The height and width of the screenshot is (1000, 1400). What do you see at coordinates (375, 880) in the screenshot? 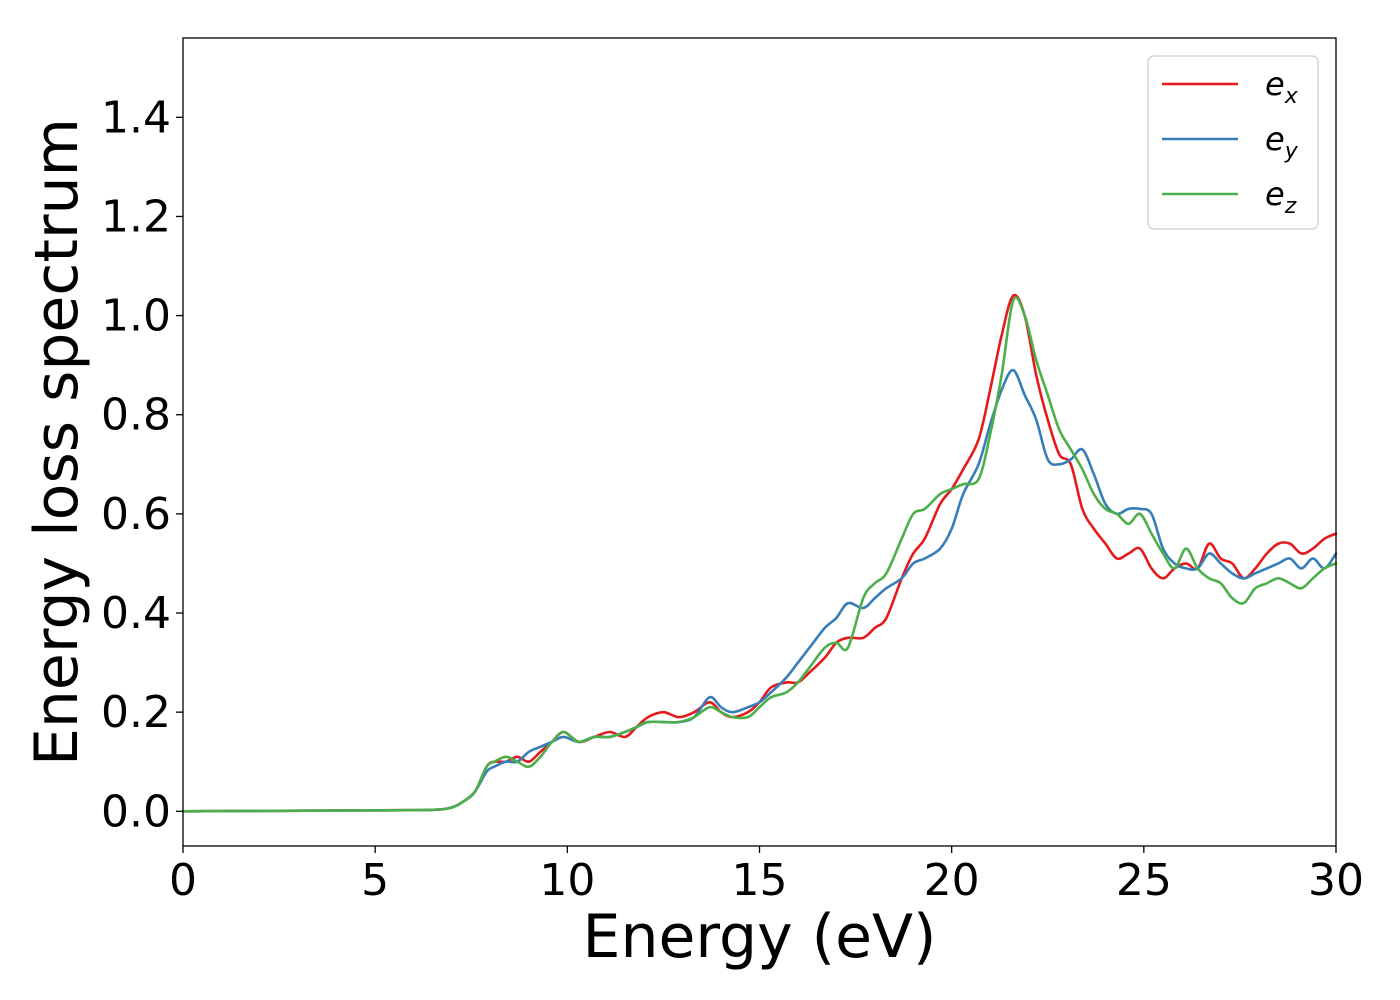
I see `x-tick-label: 5` at bounding box center [375, 880].